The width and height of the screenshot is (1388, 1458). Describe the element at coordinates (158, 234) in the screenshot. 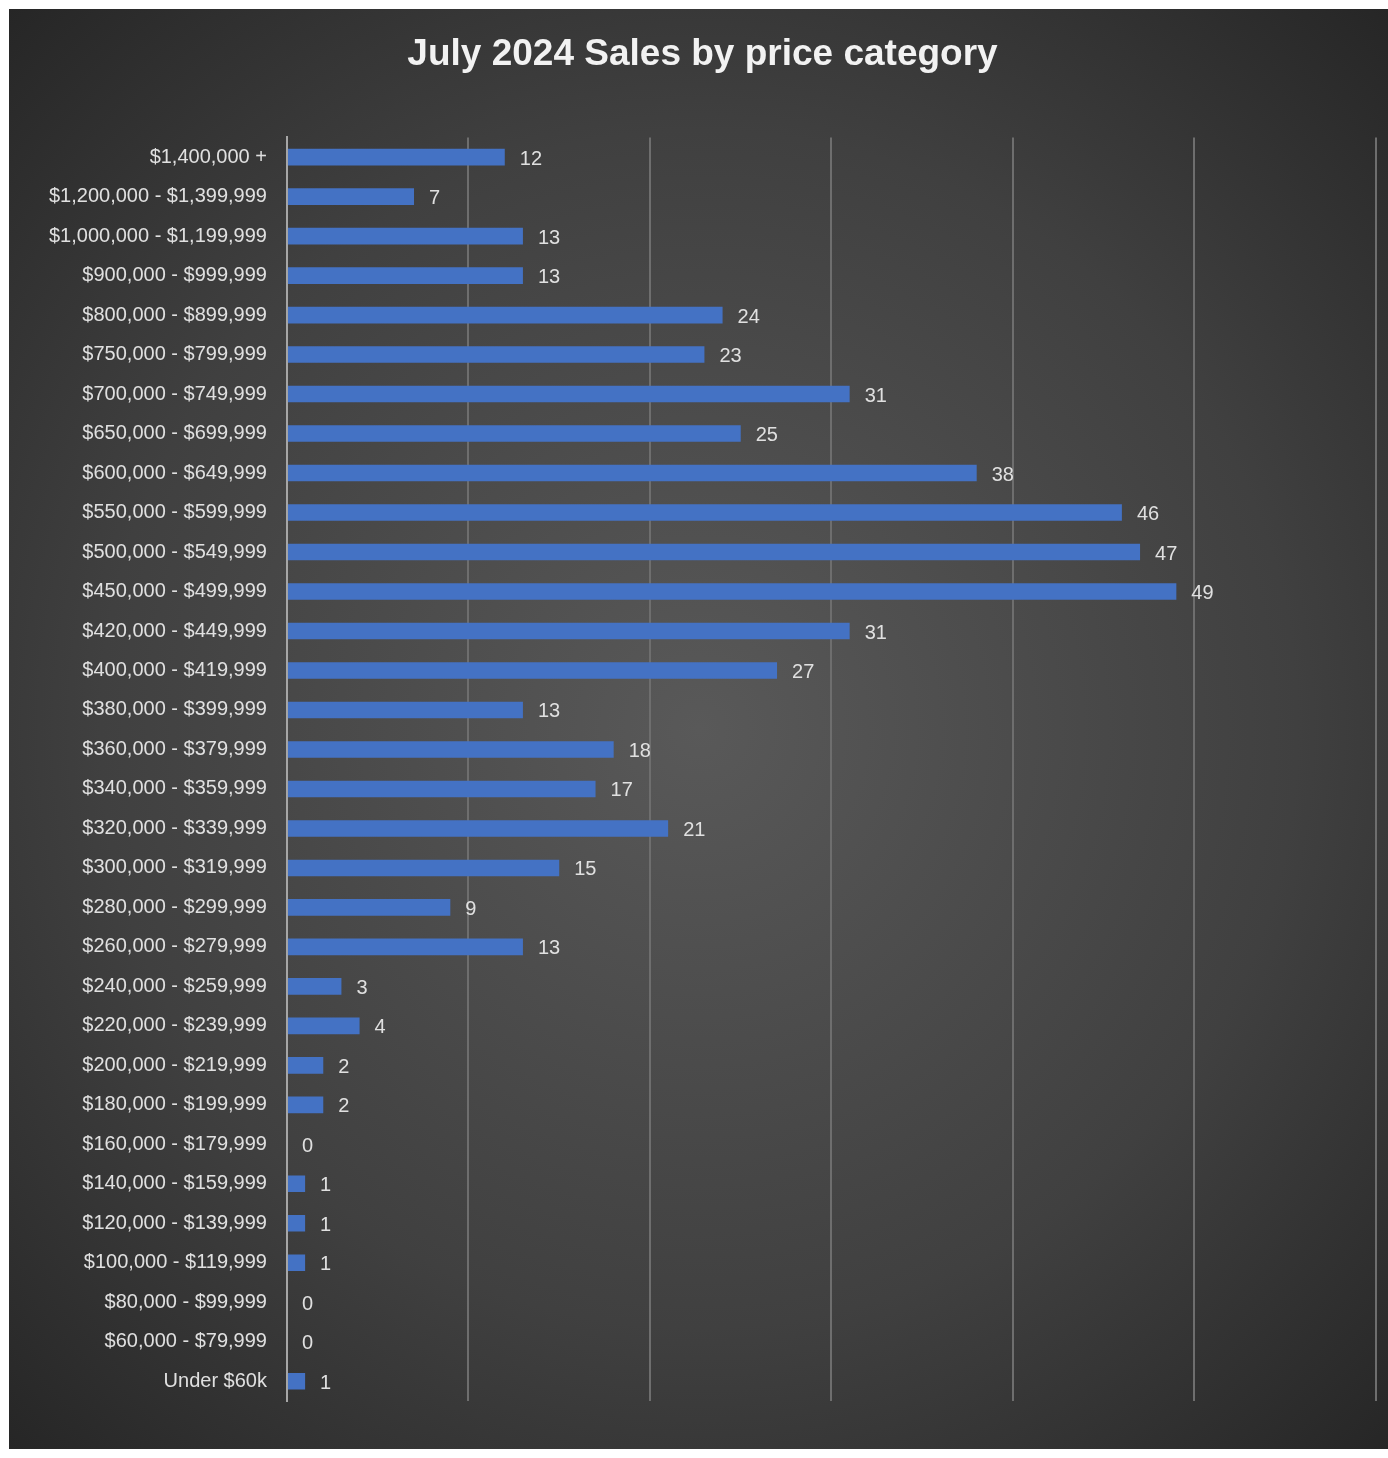

I see `y-tick-label: $1,000,000 - $1,199,999` at that location.